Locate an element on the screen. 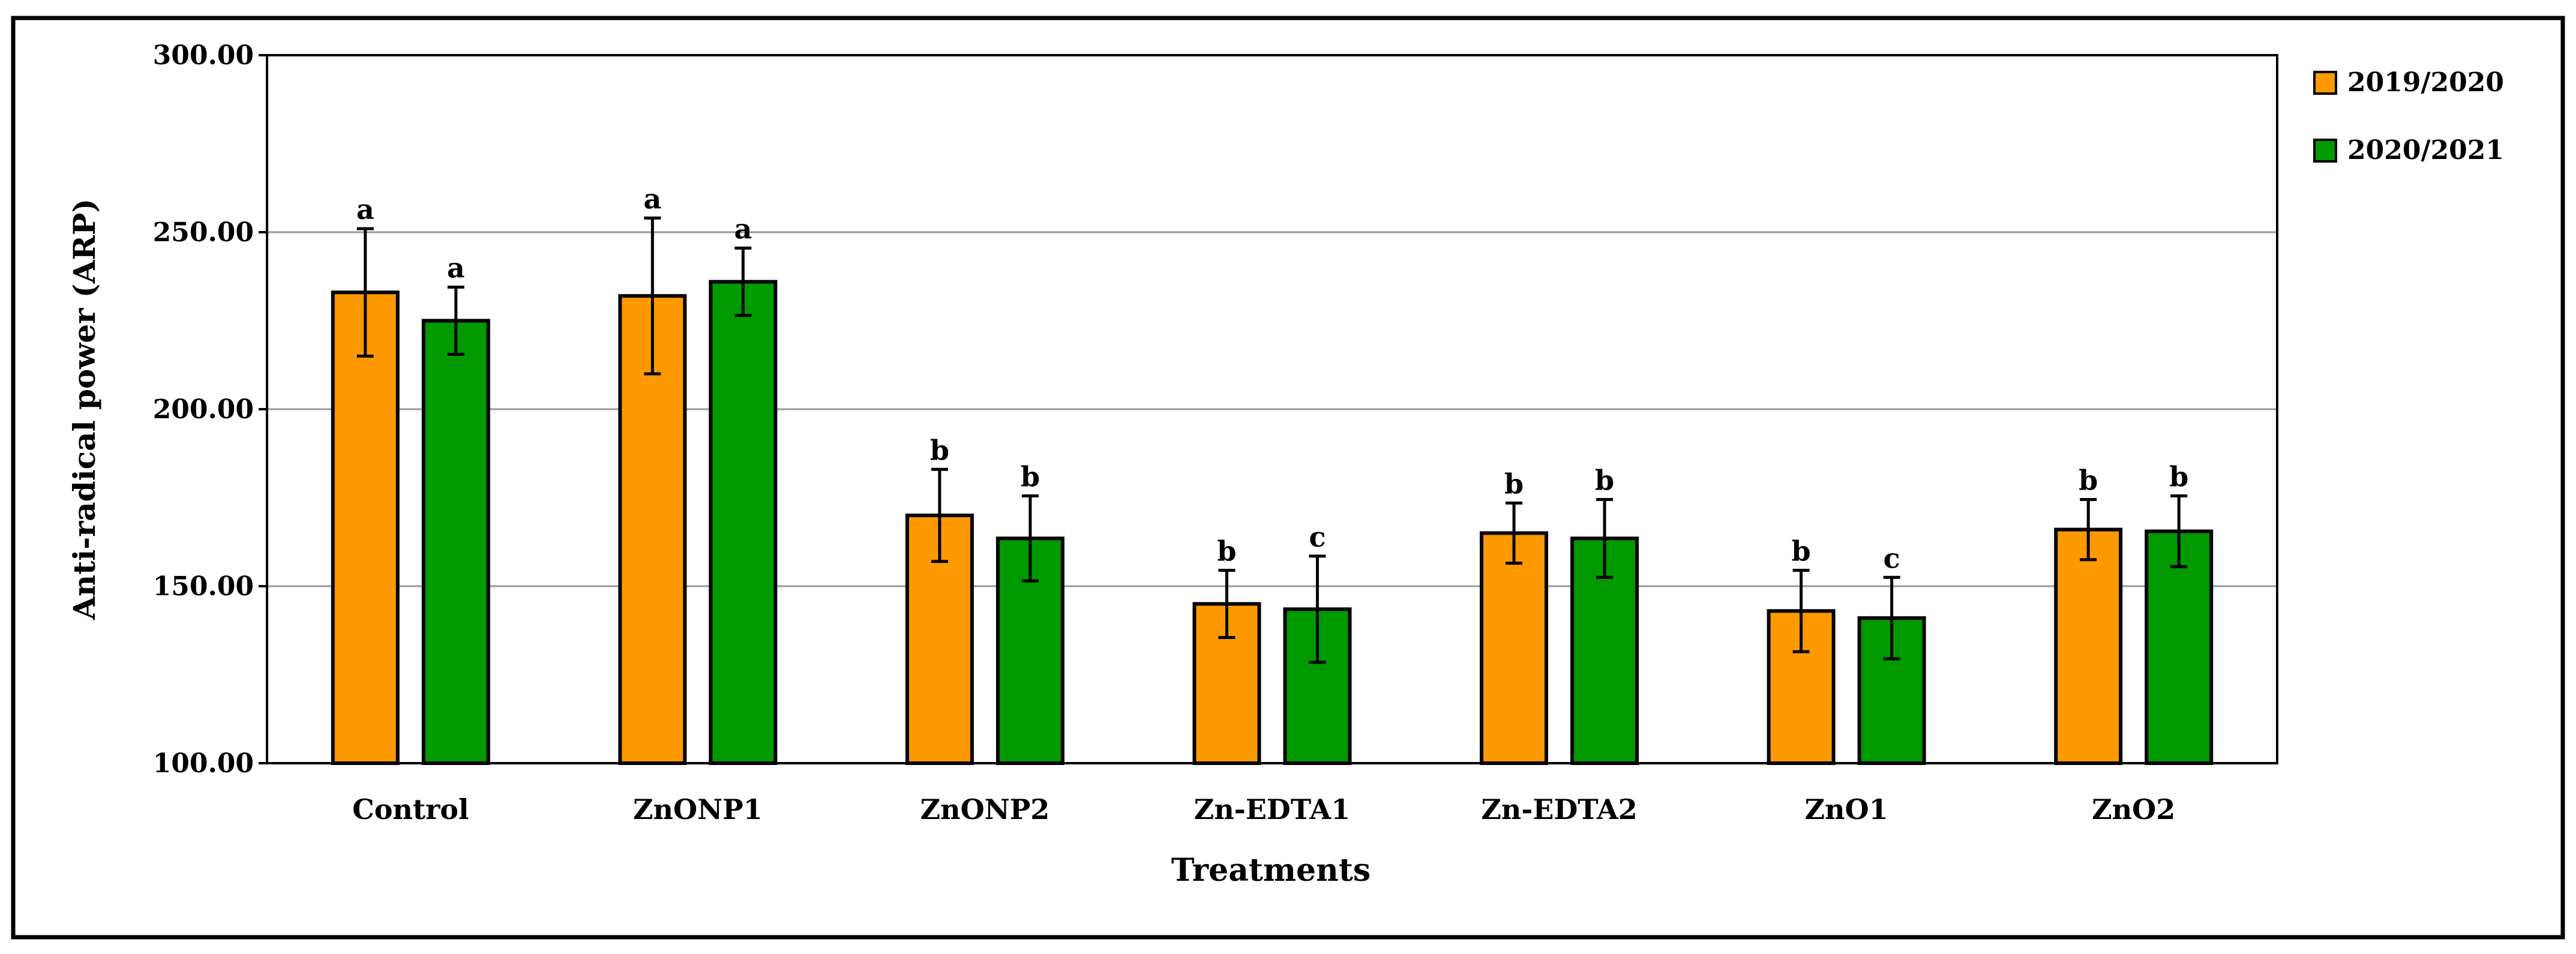 Image resolution: width=2576 pixels, height=954 pixels. legend-swatch-2020-2021 is located at coordinates (2325, 151).